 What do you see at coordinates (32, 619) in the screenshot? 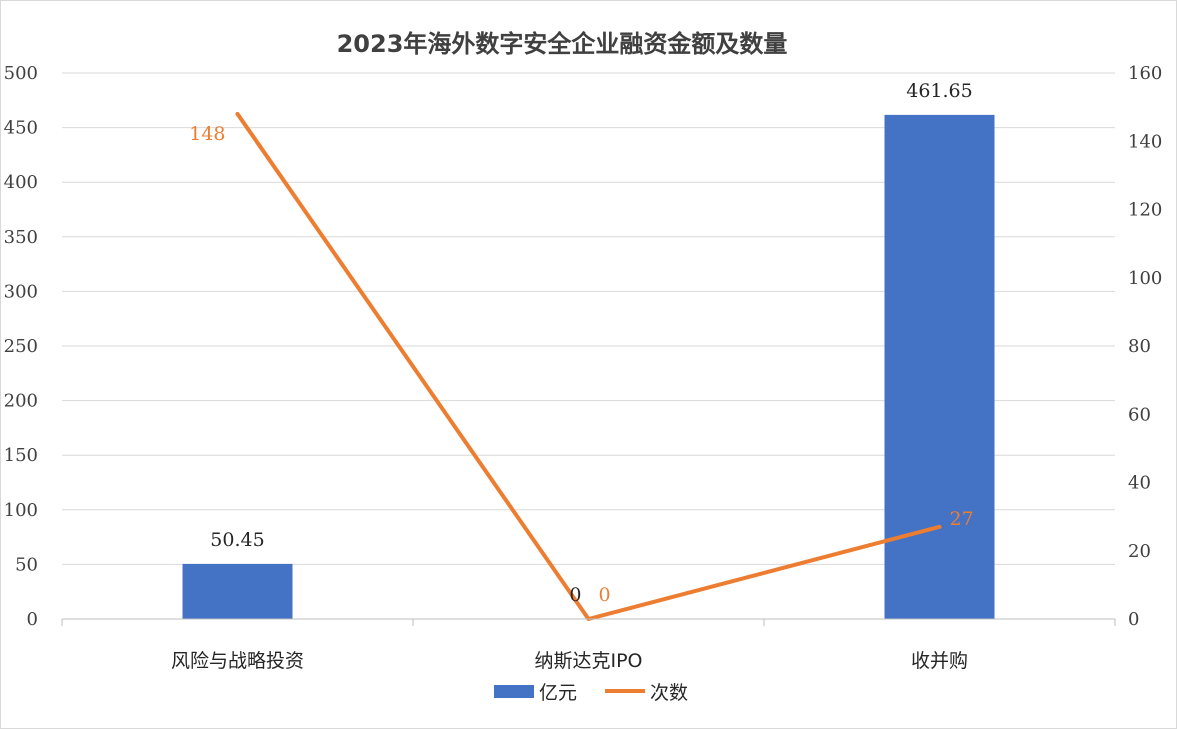
I see `left-tick-label: 0` at bounding box center [32, 619].